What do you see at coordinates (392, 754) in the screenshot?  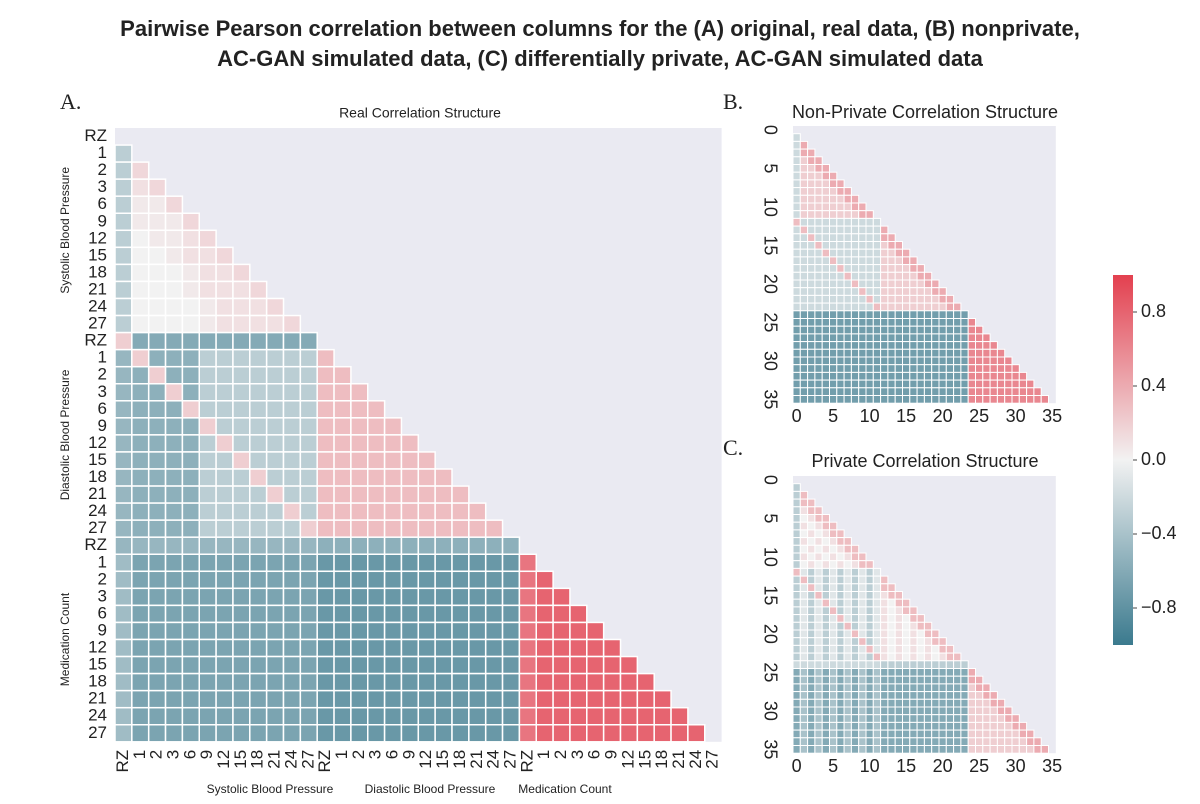 I see `column-label: 6` at bounding box center [392, 754].